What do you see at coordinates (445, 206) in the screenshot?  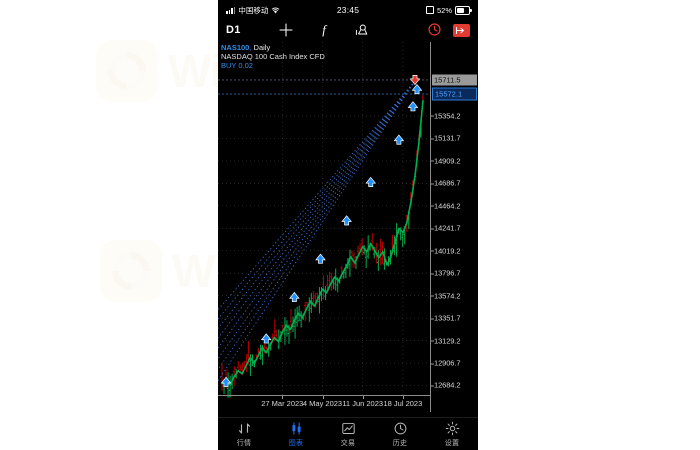 I see `price-axis-label: 14464.2` at bounding box center [445, 206].